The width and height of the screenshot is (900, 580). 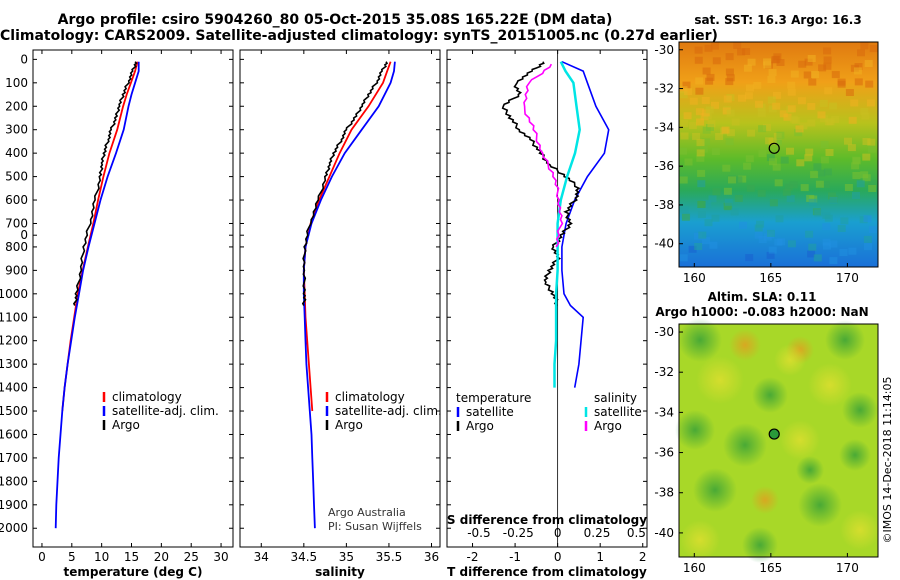 What do you see at coordinates (16, 153) in the screenshot?
I see `depth-tick-label: 400` at bounding box center [16, 153].